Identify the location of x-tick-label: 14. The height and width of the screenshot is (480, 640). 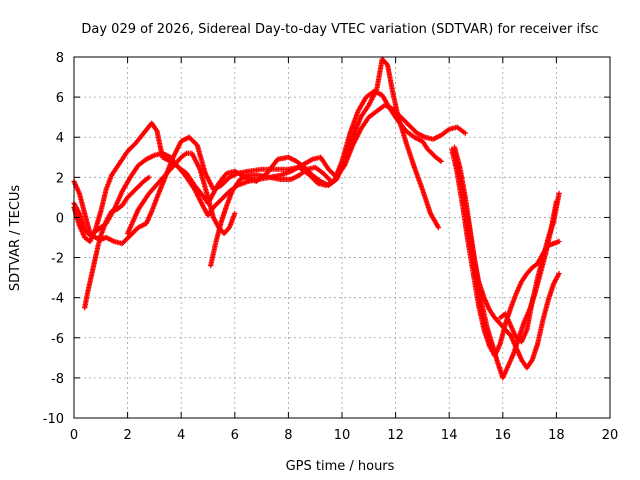
(449, 435).